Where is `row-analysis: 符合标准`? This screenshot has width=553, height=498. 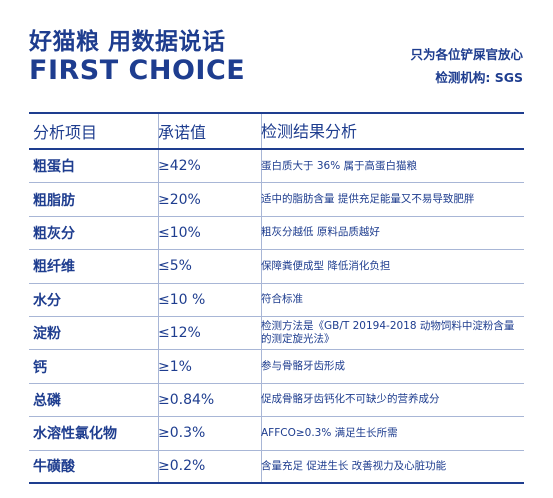
row-analysis: 符合标准 is located at coordinates (282, 299).